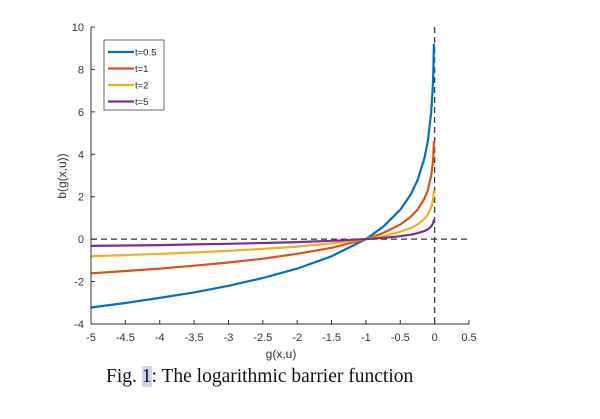 The height and width of the screenshot is (419, 600). What do you see at coordinates (81, 113) in the screenshot?
I see `y-tick-label: 6` at bounding box center [81, 113].